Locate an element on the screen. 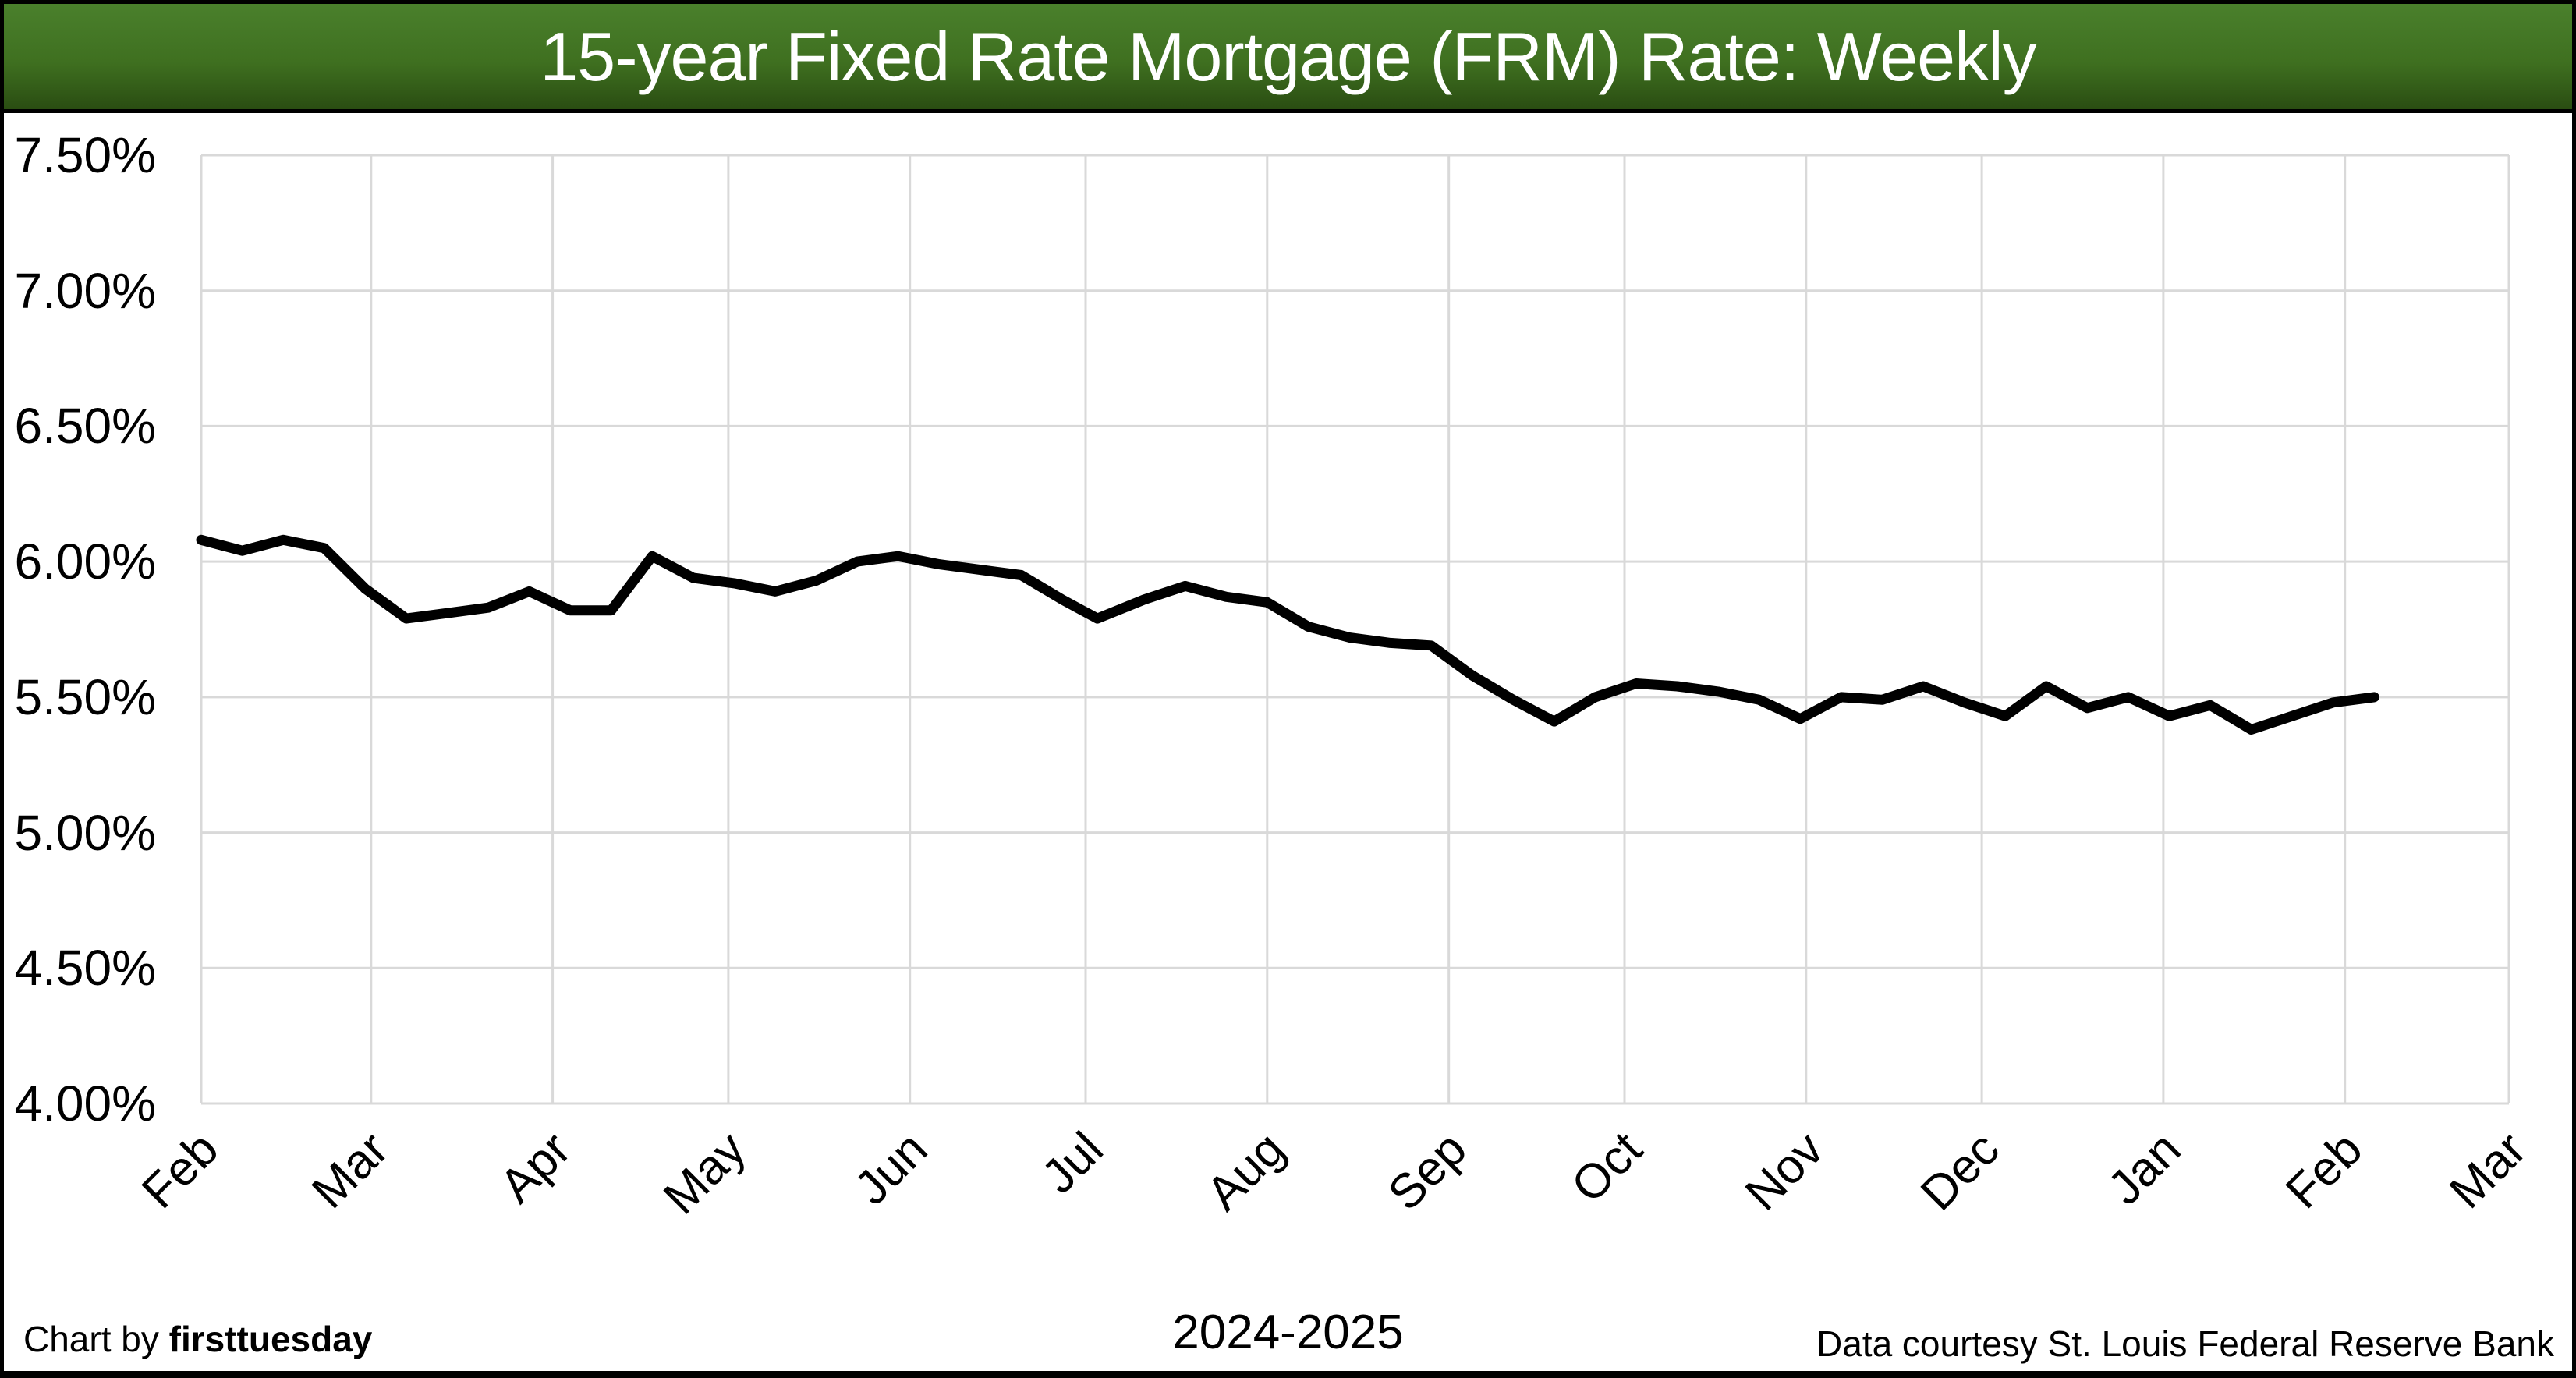  y-tick-label: 4.50% is located at coordinates (85, 968).